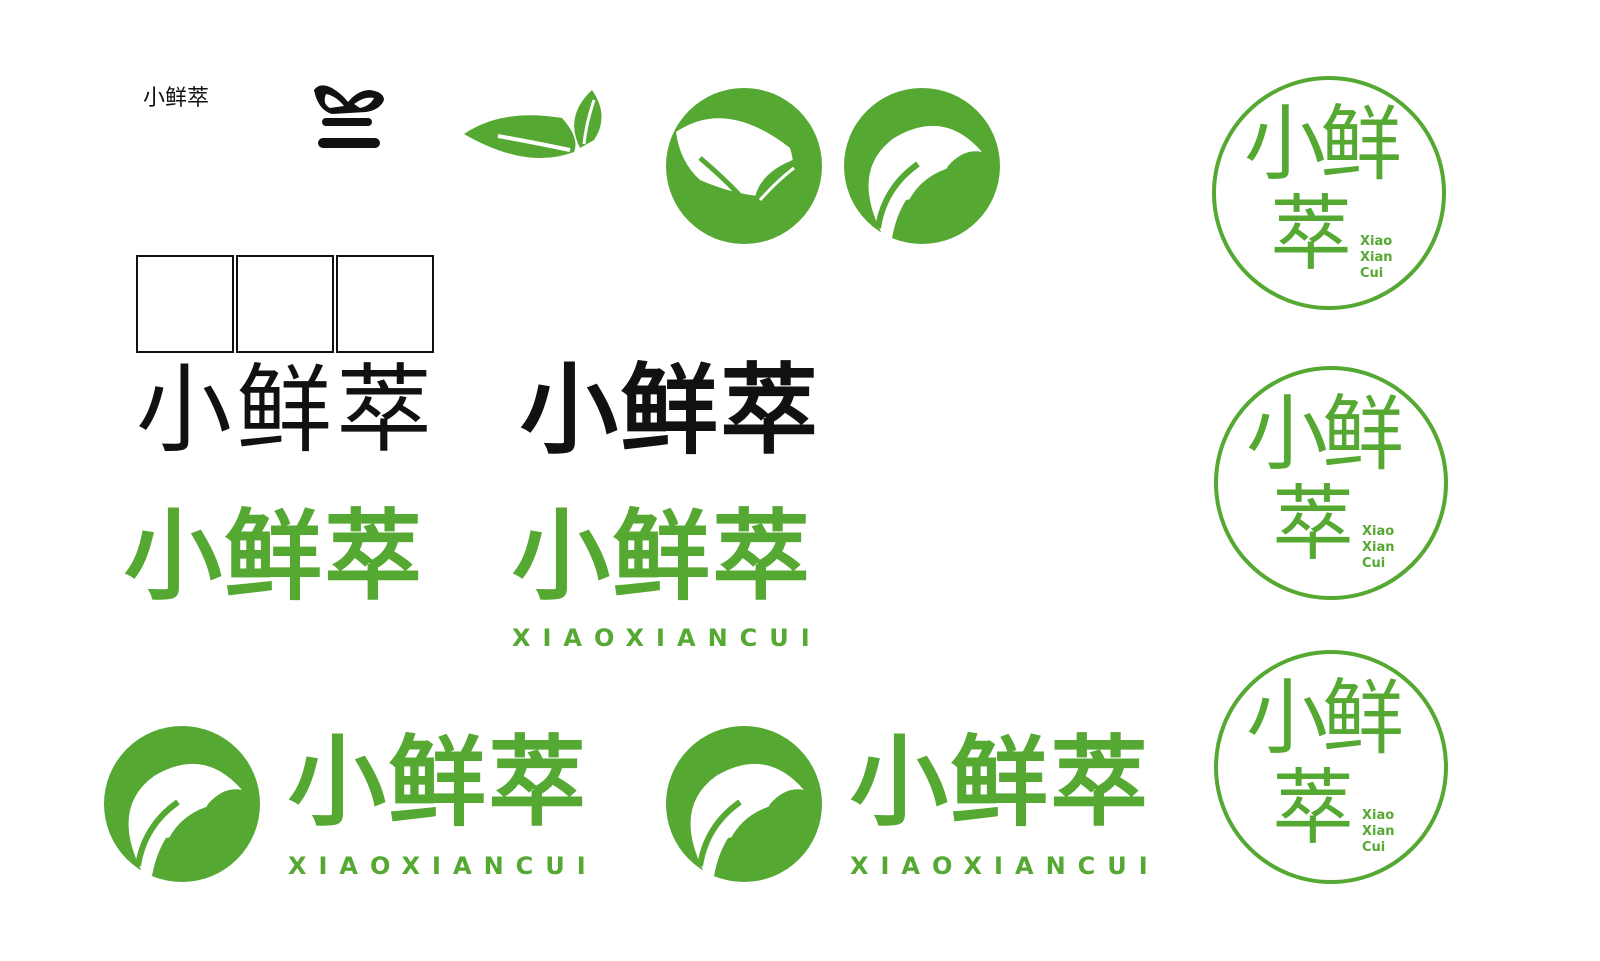 This screenshot has width=1600, height=961. What do you see at coordinates (176, 98) in the screenshot?
I see `draft-plain-text: 小鲜萃` at bounding box center [176, 98].